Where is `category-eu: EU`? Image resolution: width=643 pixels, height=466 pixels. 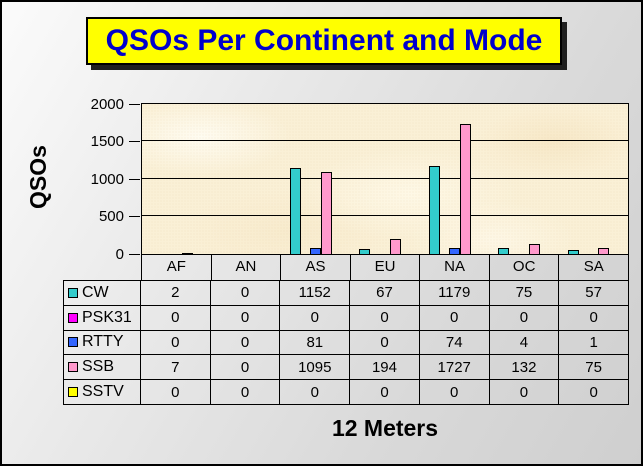 category-eu: EU is located at coordinates (386, 267).